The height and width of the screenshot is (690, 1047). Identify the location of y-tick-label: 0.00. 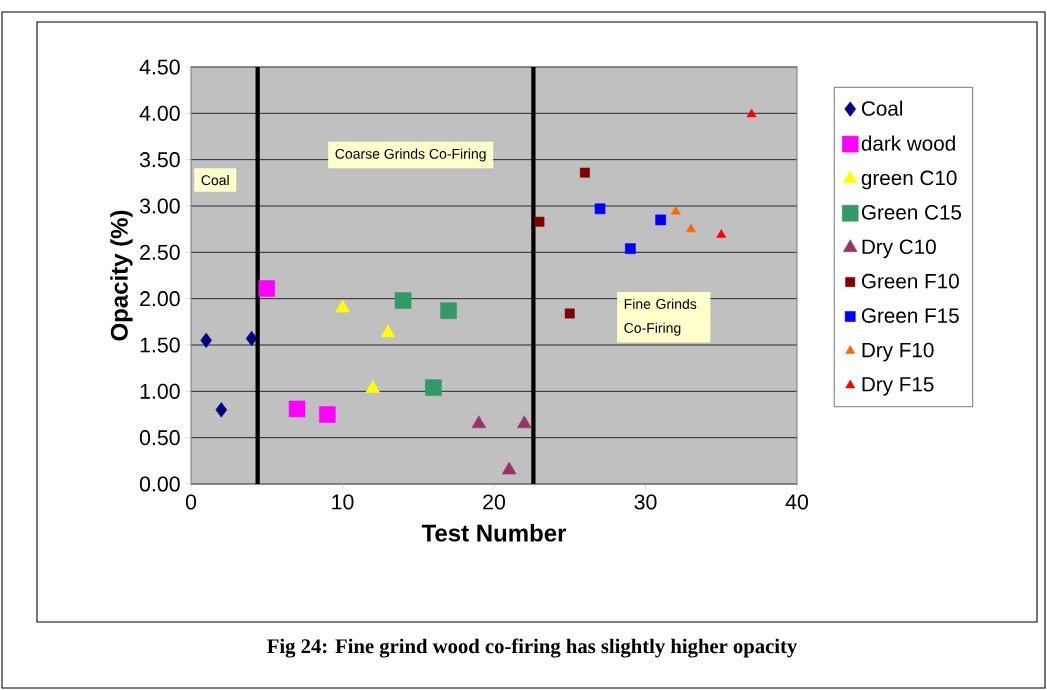
(159, 484).